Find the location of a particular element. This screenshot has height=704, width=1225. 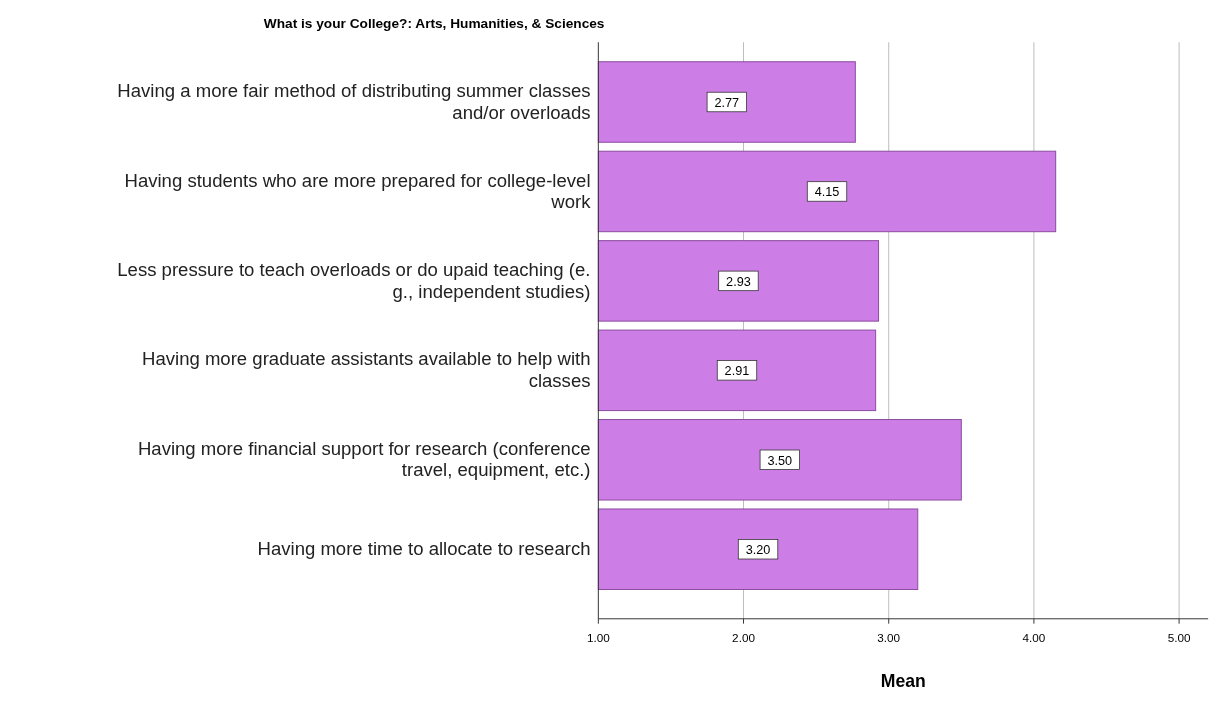

text: What is your College?: Arts, Humanities, & Sciences is located at coordinates (434, 23).